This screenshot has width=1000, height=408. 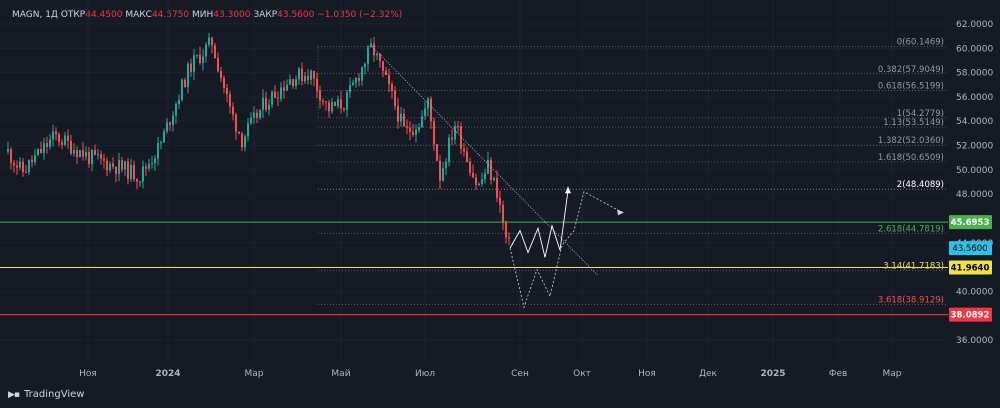 What do you see at coordinates (911, 158) in the screenshot?
I see `fib-level-label: 1.618(50.6509)` at bounding box center [911, 158].